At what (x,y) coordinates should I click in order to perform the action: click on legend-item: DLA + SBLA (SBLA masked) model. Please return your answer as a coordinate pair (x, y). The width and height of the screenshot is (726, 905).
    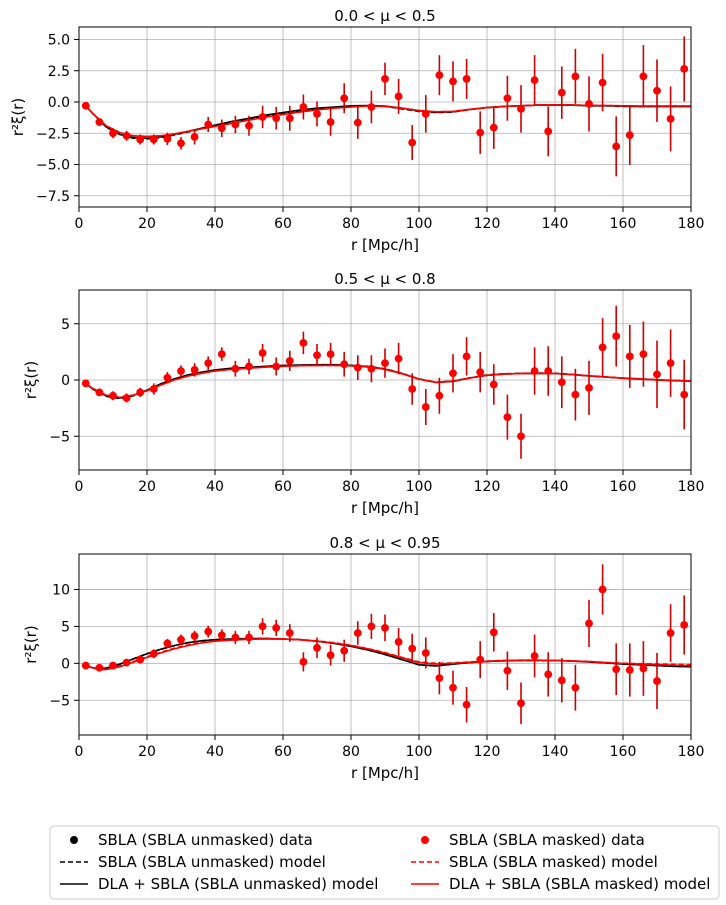
    Looking at the image, I should click on (560, 884).